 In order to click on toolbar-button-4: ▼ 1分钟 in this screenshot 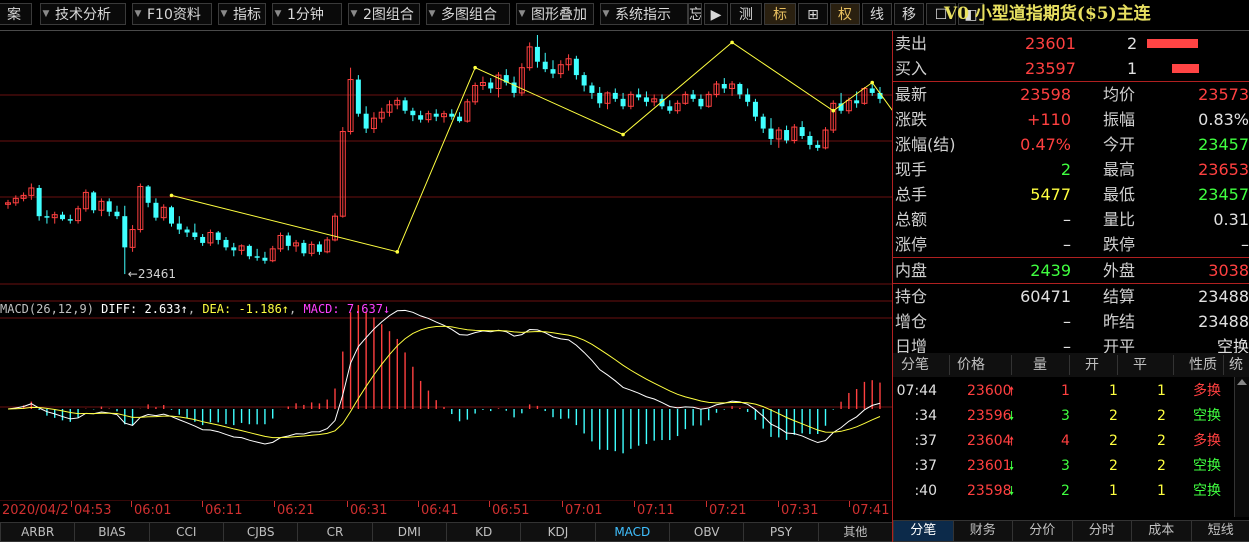, I will do `click(307, 14)`.